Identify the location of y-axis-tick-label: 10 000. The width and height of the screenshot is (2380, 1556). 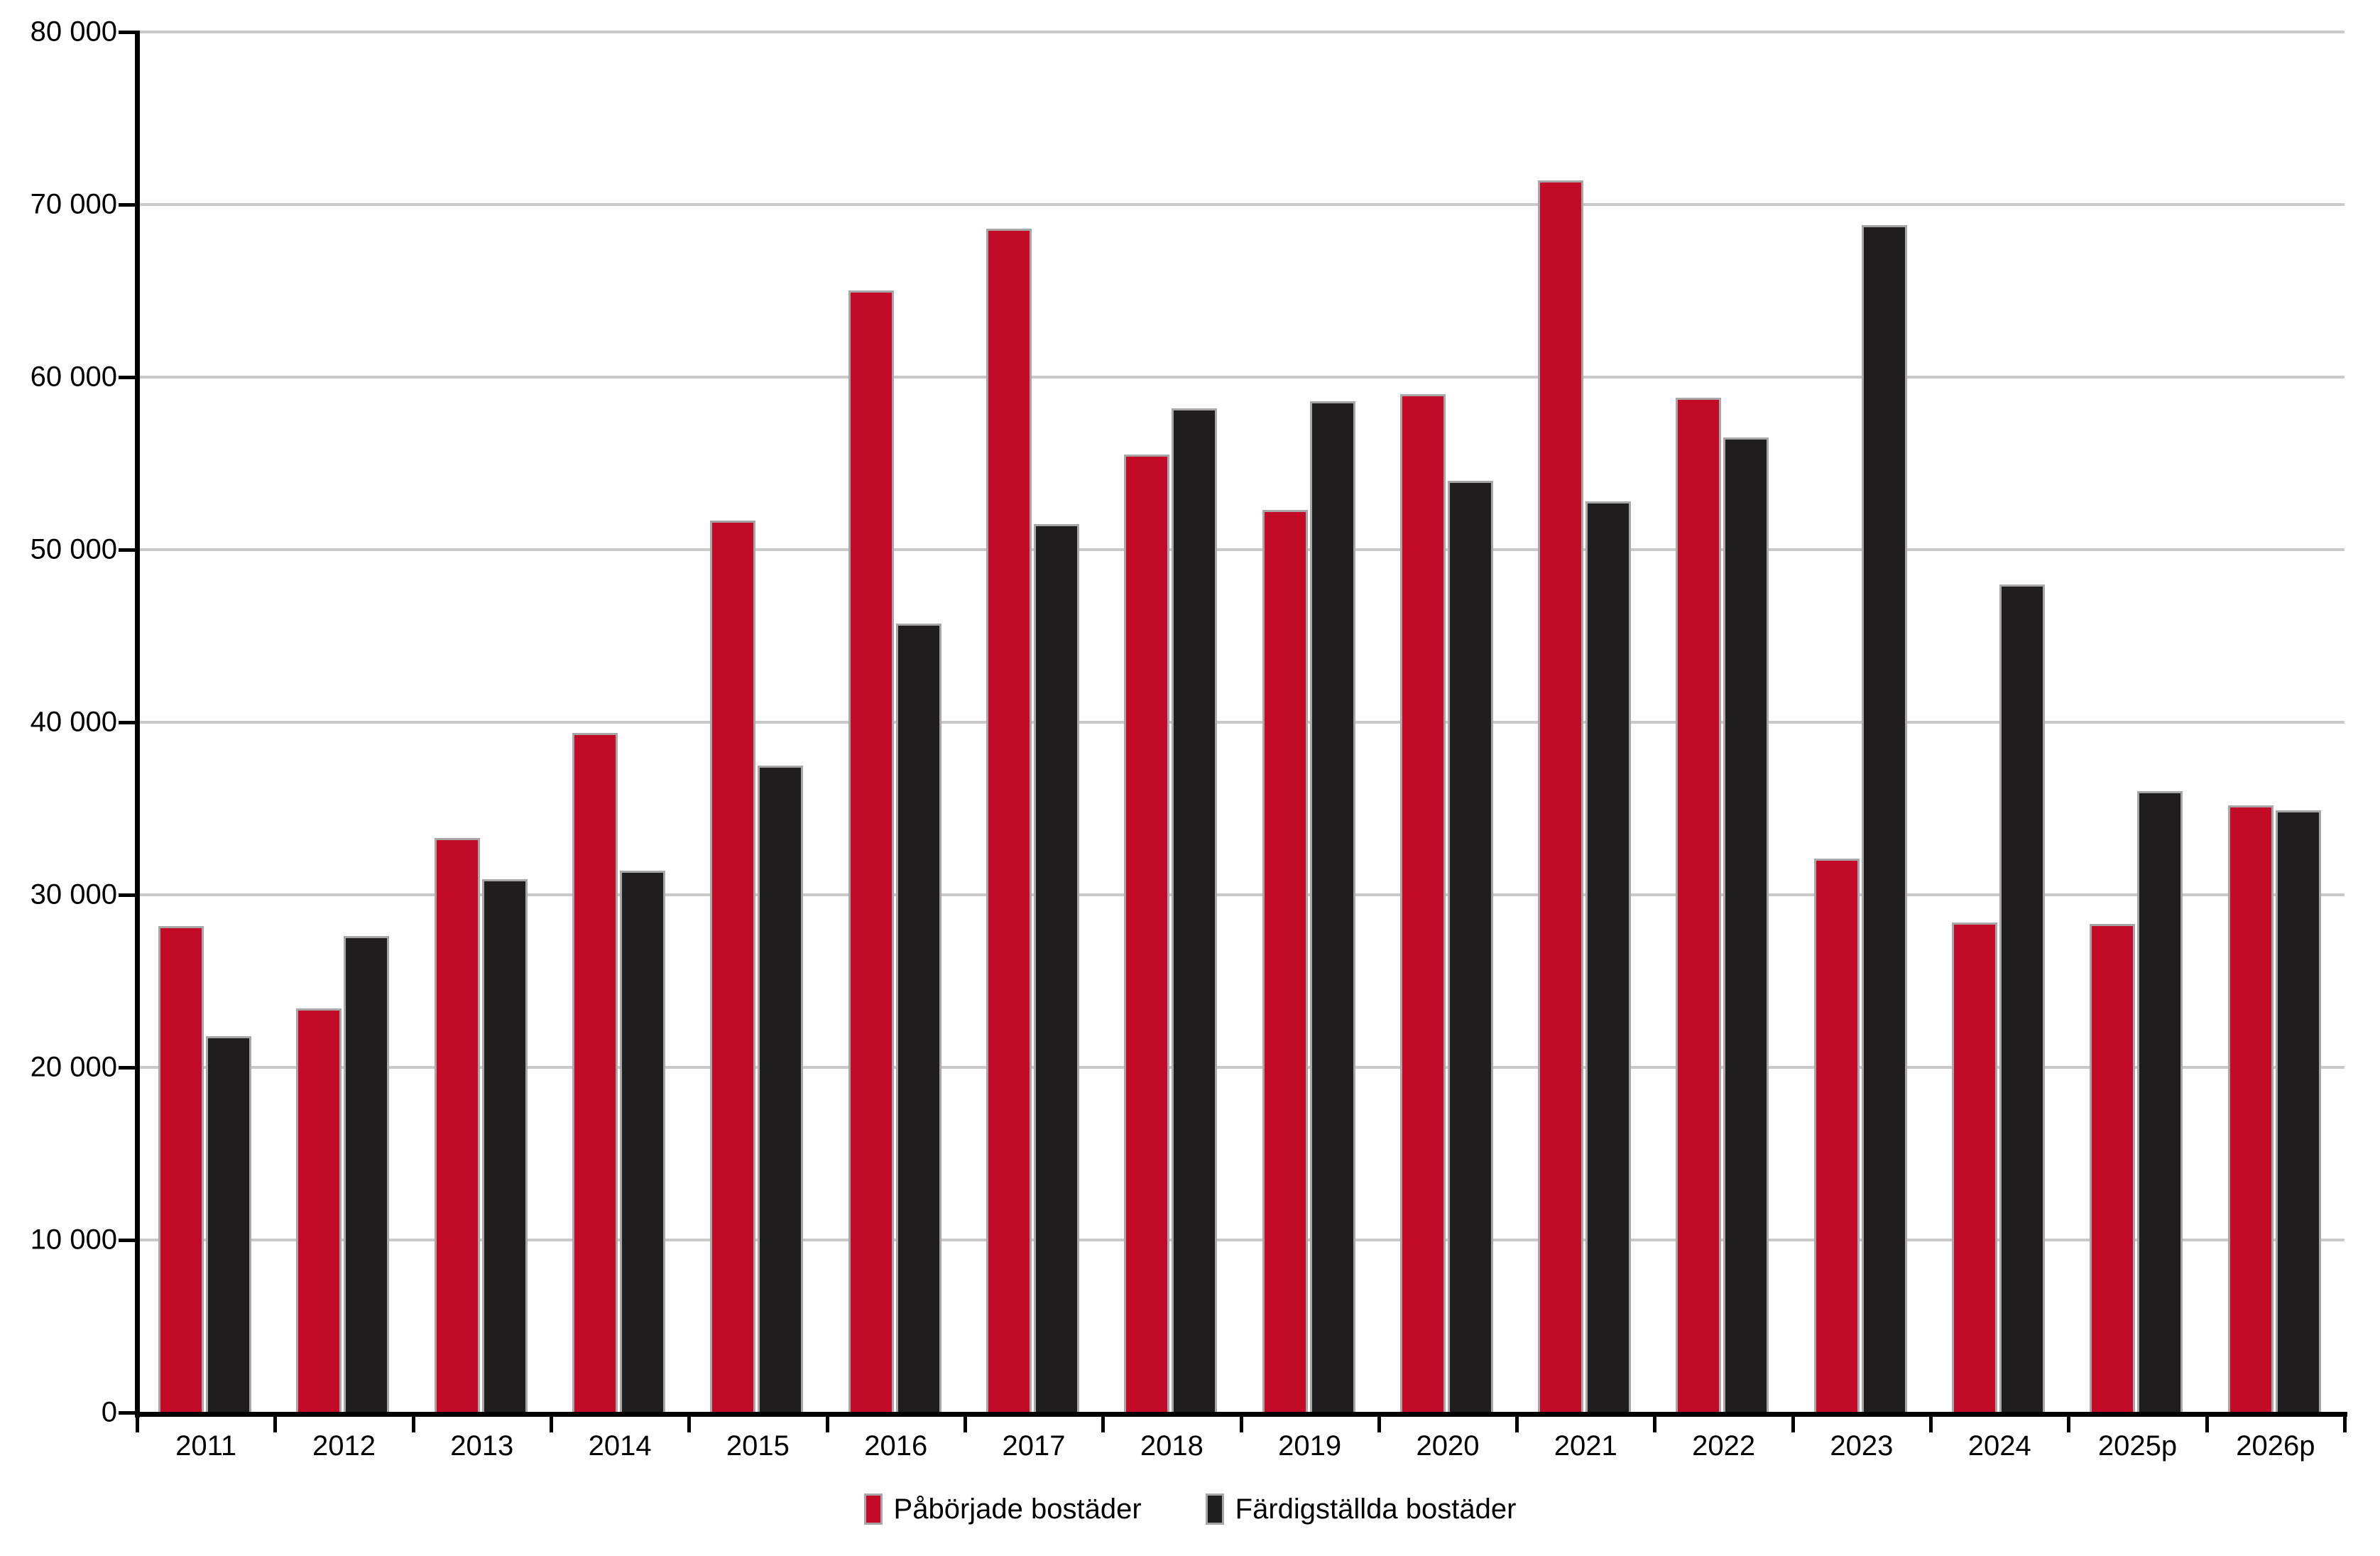
(74, 1240).